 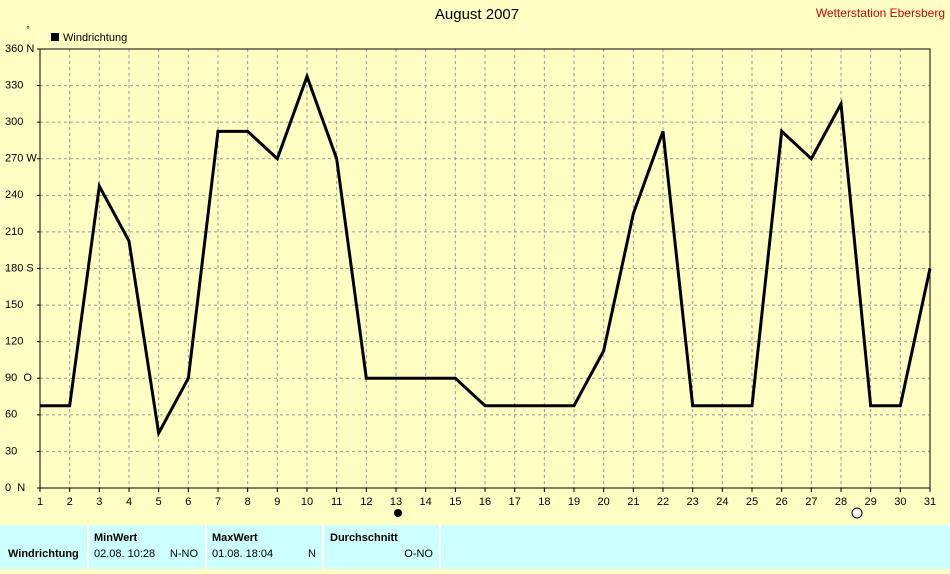 What do you see at coordinates (307, 502) in the screenshot?
I see `x-tick-label: 10` at bounding box center [307, 502].